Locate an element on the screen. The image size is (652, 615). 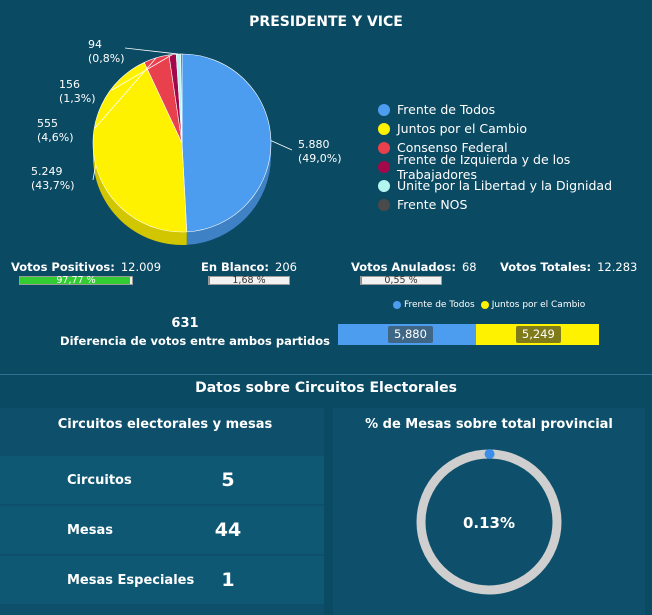
stacked-bar-label: 5,249 is located at coordinates (538, 334).